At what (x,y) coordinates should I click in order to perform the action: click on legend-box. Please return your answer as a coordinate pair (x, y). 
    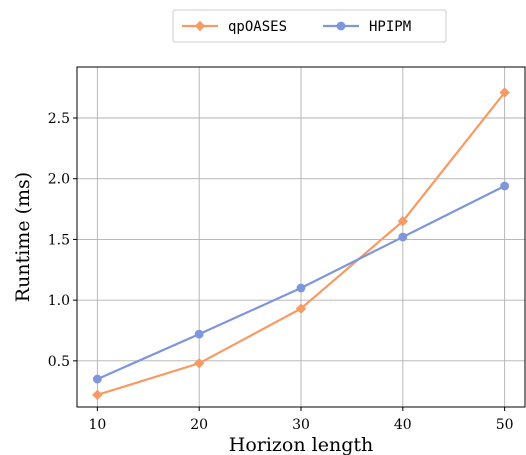
    Looking at the image, I should click on (309, 26).